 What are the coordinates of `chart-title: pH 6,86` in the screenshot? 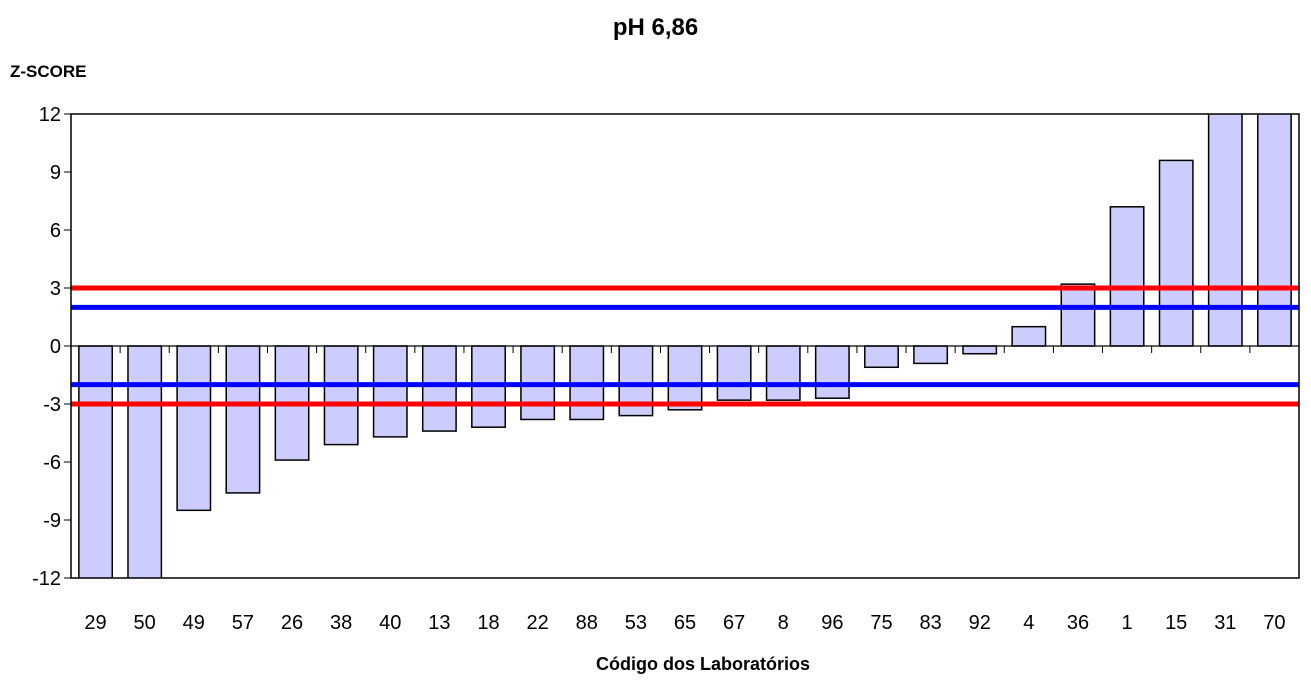 It's located at (655, 27).